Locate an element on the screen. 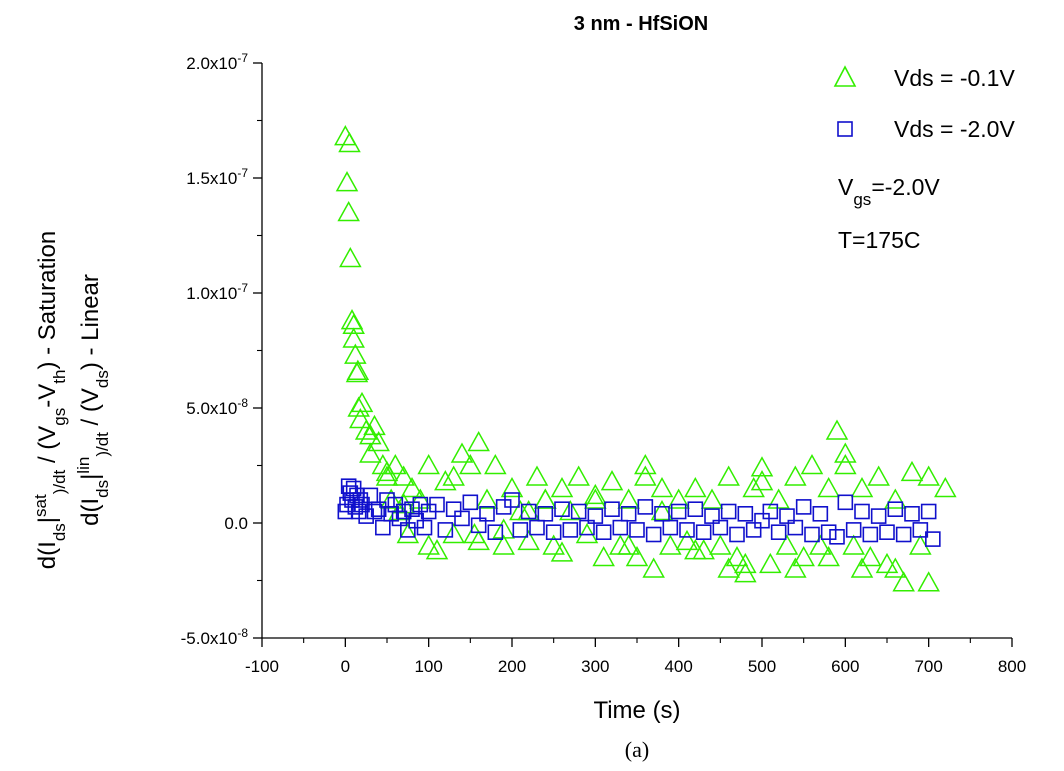 The image size is (1064, 771). legend-label-vds-2.0: Vds = -2.0V is located at coordinates (954, 129).